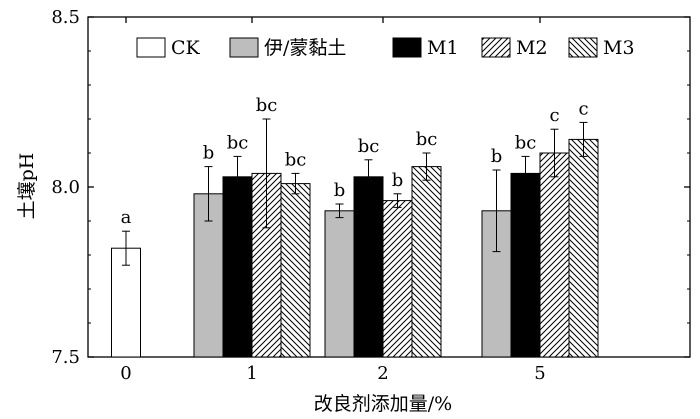 The image size is (700, 419). Describe the element at coordinates (385, 48) in the screenshot. I see `legend: CK 伊/蒙黏土 M1 M2 M3` at that location.